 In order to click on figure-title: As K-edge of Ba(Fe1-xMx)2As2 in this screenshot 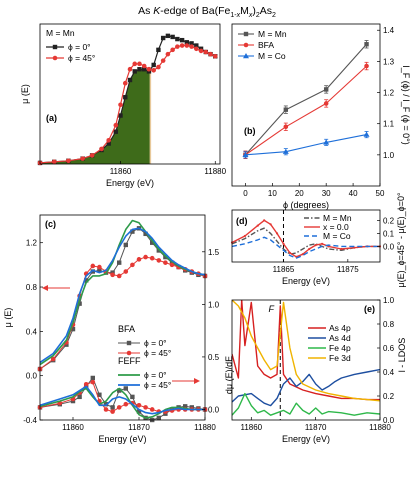, I will do `click(207, 12)`.